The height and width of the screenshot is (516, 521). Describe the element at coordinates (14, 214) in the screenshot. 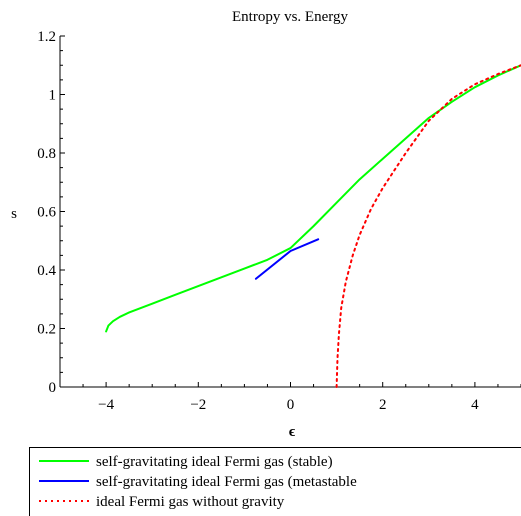

I see `y-axis-label: s` at that location.